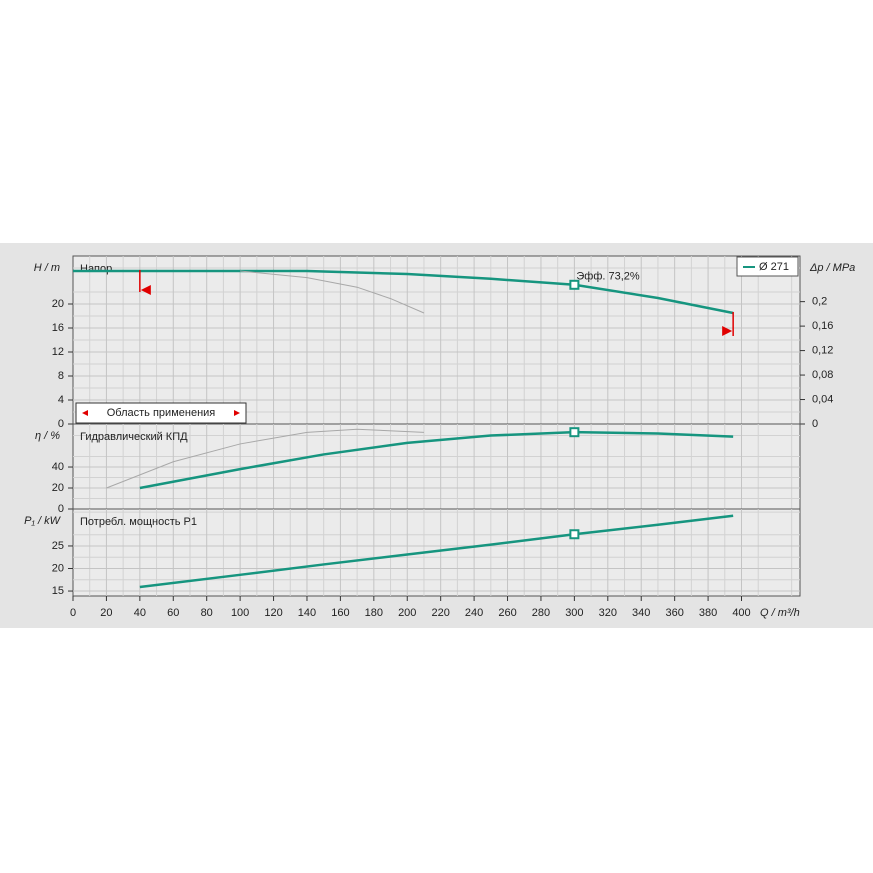 The image size is (873, 873). Describe the element at coordinates (822, 326) in the screenshot. I see `y2-tick-label: 0,16` at that location.